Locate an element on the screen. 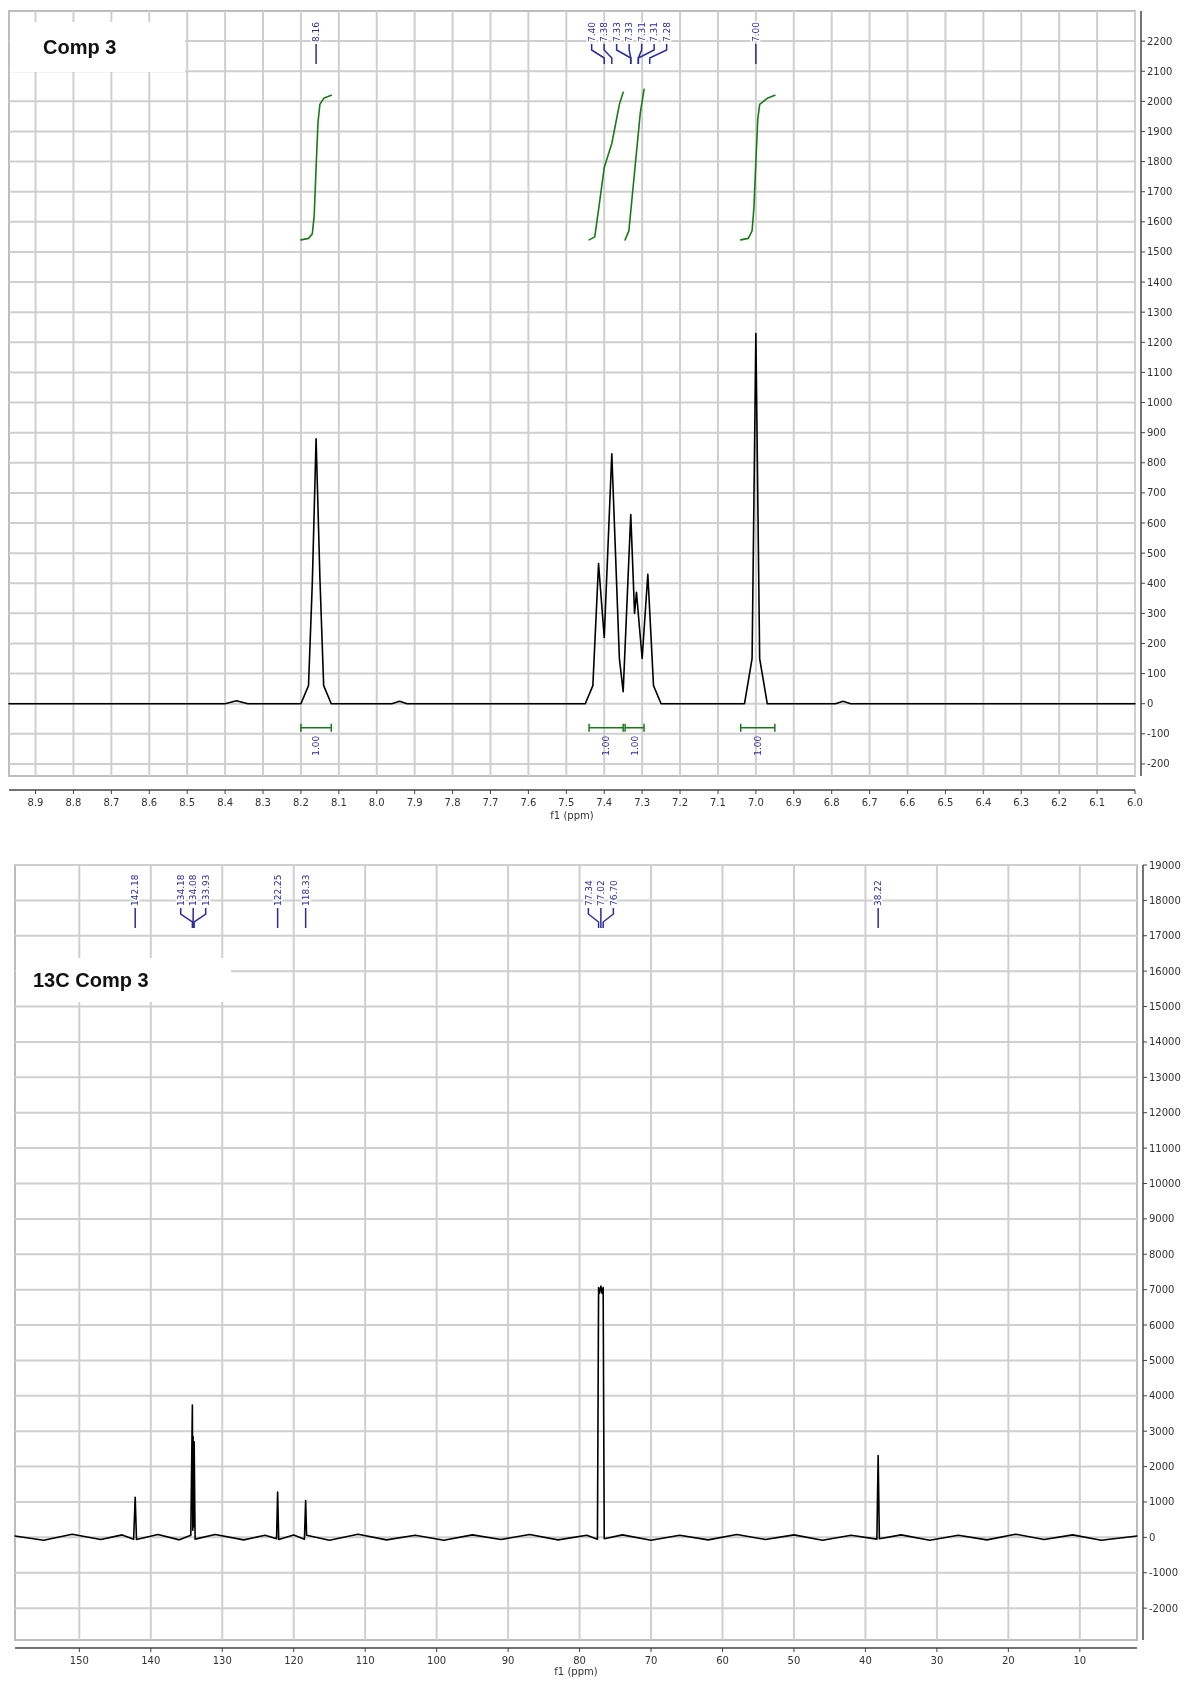 The image size is (1192, 1683). annotation: 7.28 is located at coordinates (666, 31).